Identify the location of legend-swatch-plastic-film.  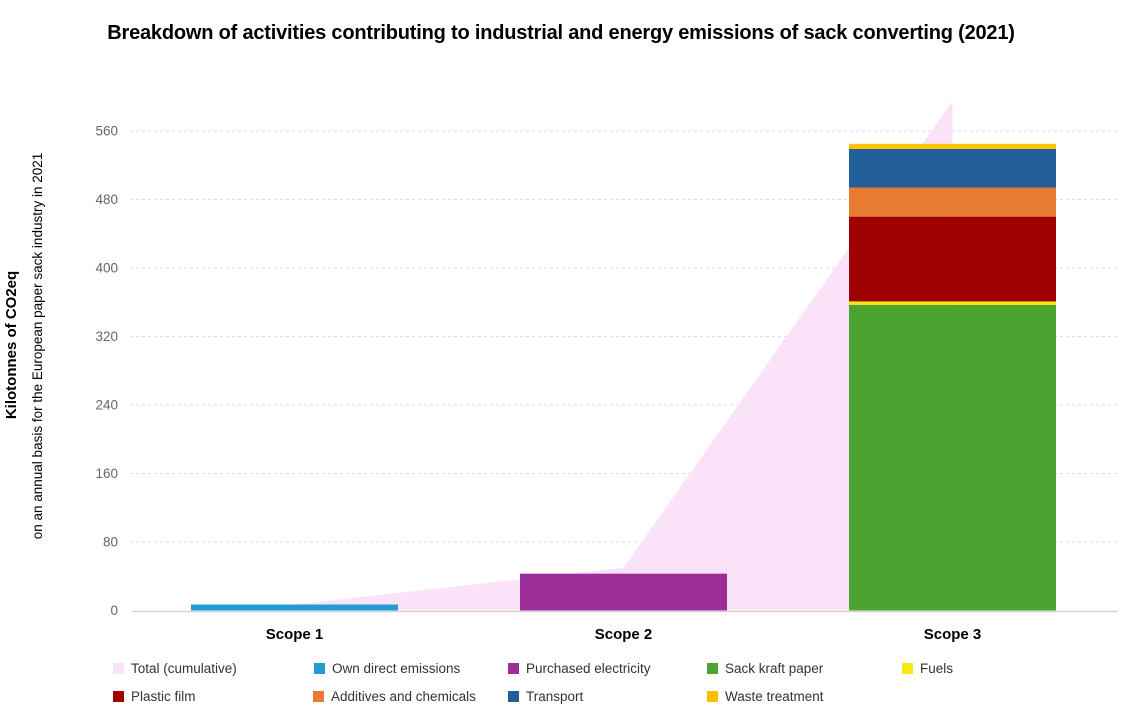
(118, 696).